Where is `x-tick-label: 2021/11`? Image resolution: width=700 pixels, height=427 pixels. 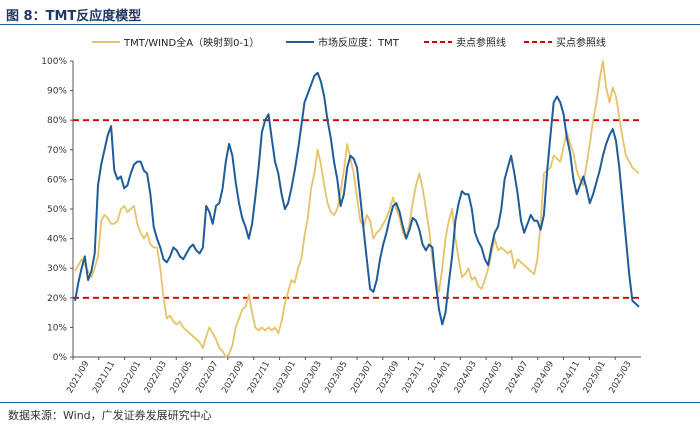 x-tick-label: 2021/11 is located at coordinates (104, 378).